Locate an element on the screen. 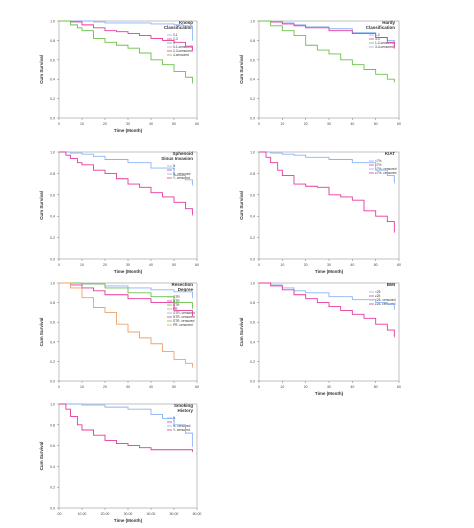  x-tick-label: 20.00 is located at coordinates (105, 514).